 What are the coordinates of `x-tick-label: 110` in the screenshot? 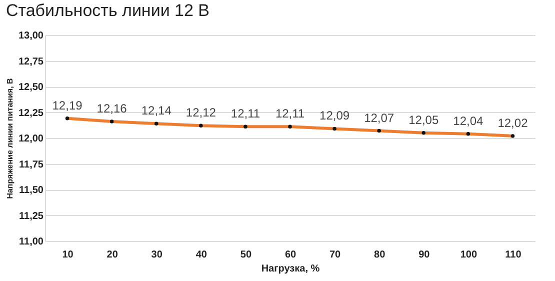 It's located at (513, 255).